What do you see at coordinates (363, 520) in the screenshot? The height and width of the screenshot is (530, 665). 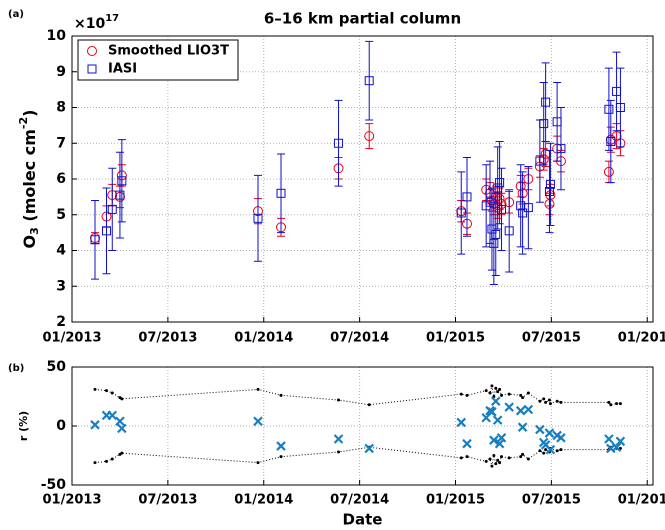 I see `x-axis-label: Date` at bounding box center [363, 520].